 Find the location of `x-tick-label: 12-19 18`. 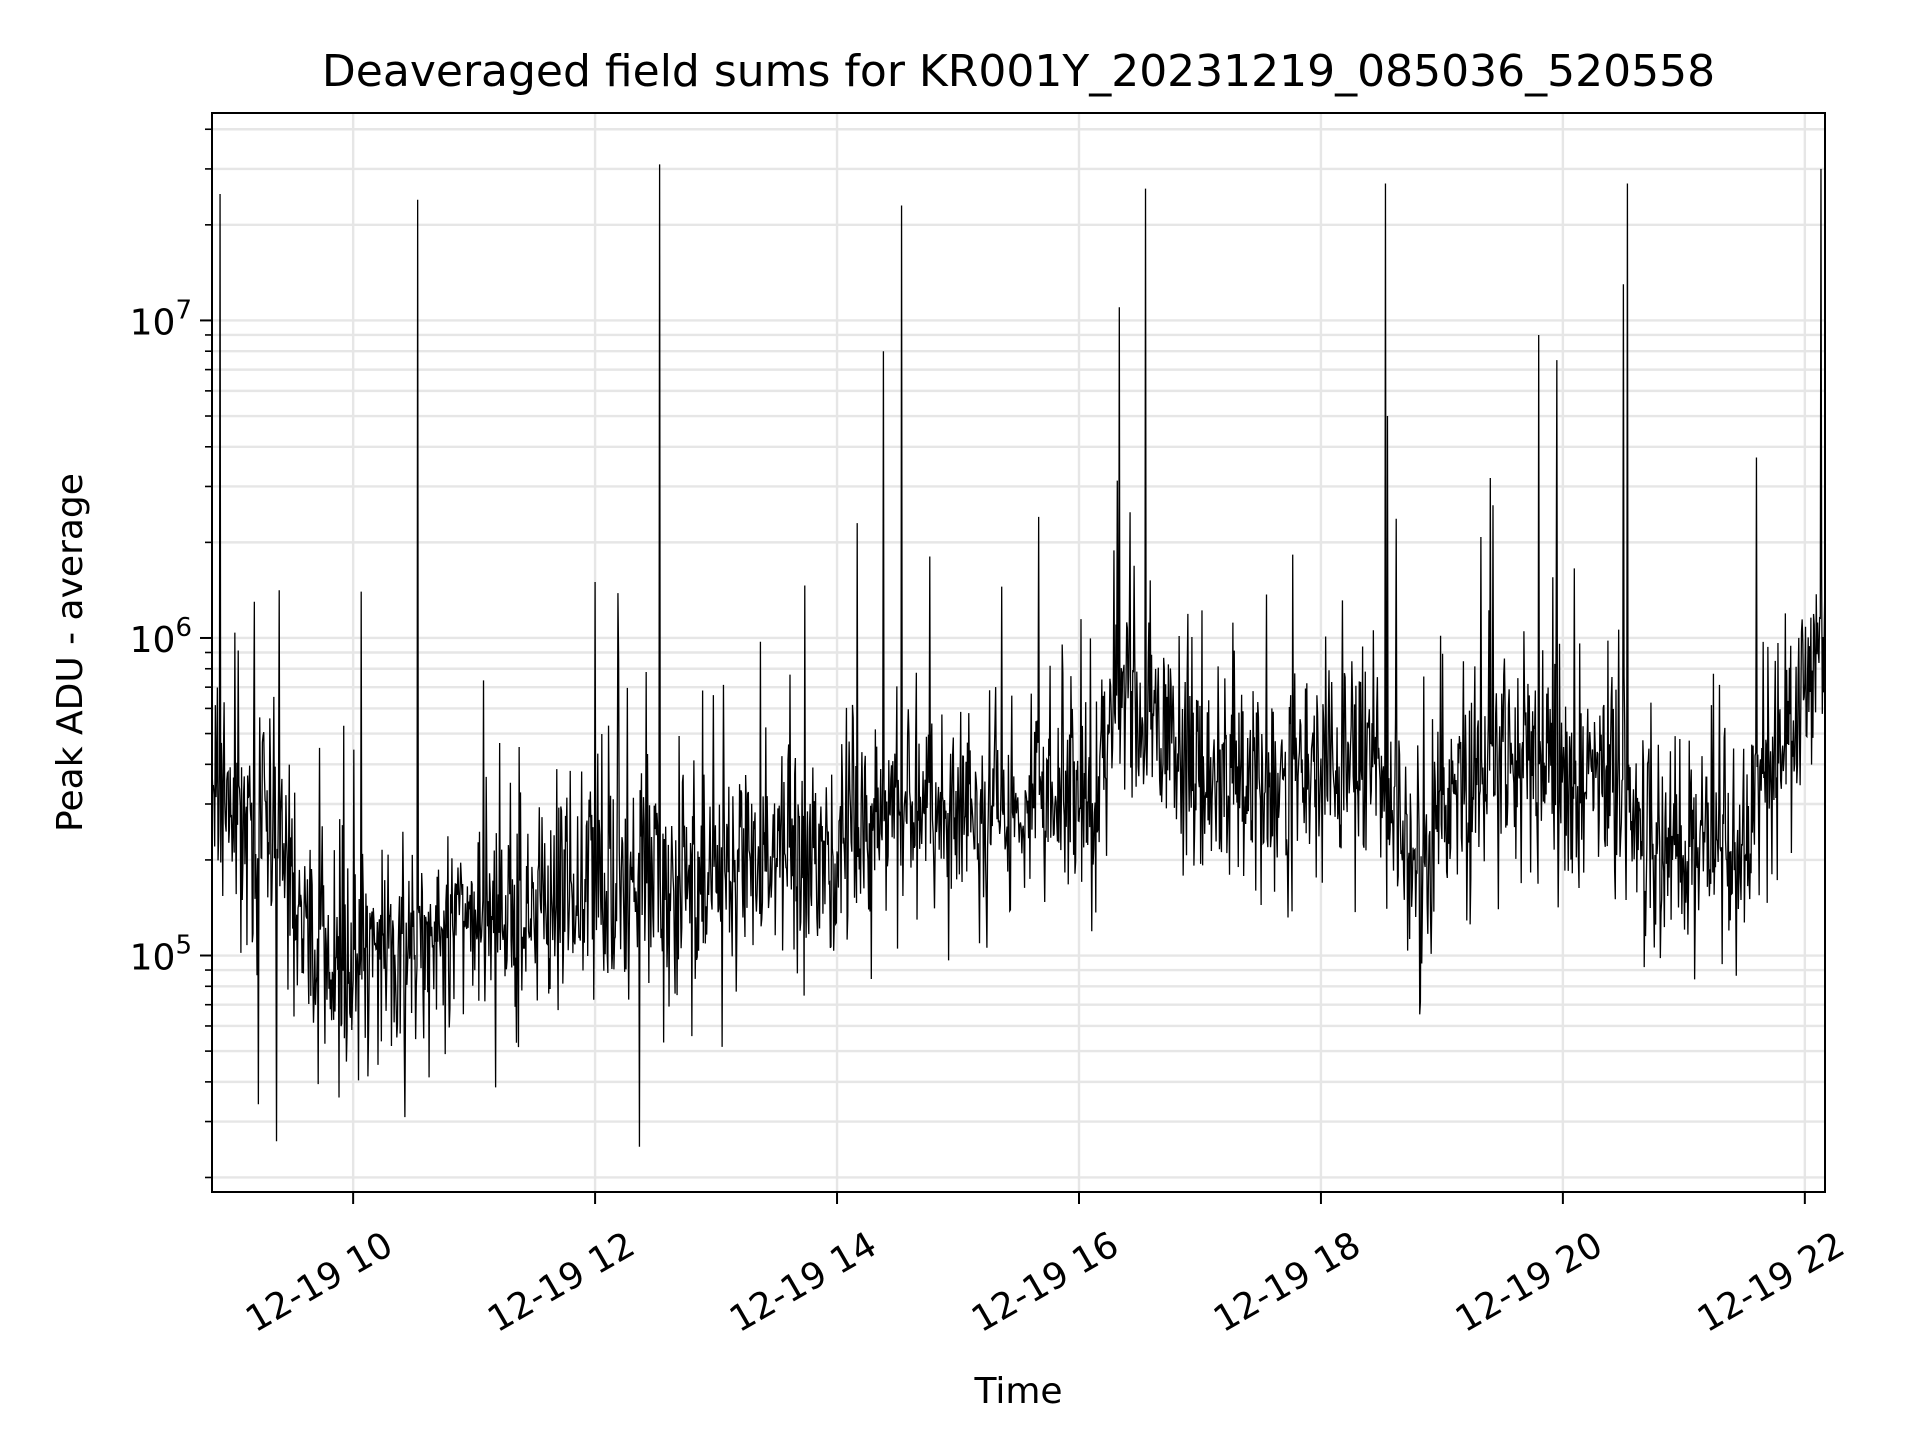

x-tick-label: 12-19 18 is located at coordinates (1287, 1282).